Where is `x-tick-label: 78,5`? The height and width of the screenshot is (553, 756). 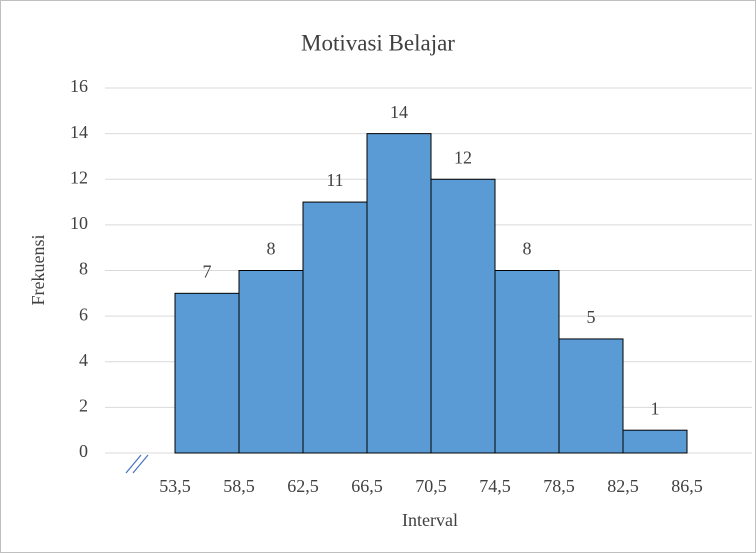 x-tick-label: 78,5 is located at coordinates (559, 486).